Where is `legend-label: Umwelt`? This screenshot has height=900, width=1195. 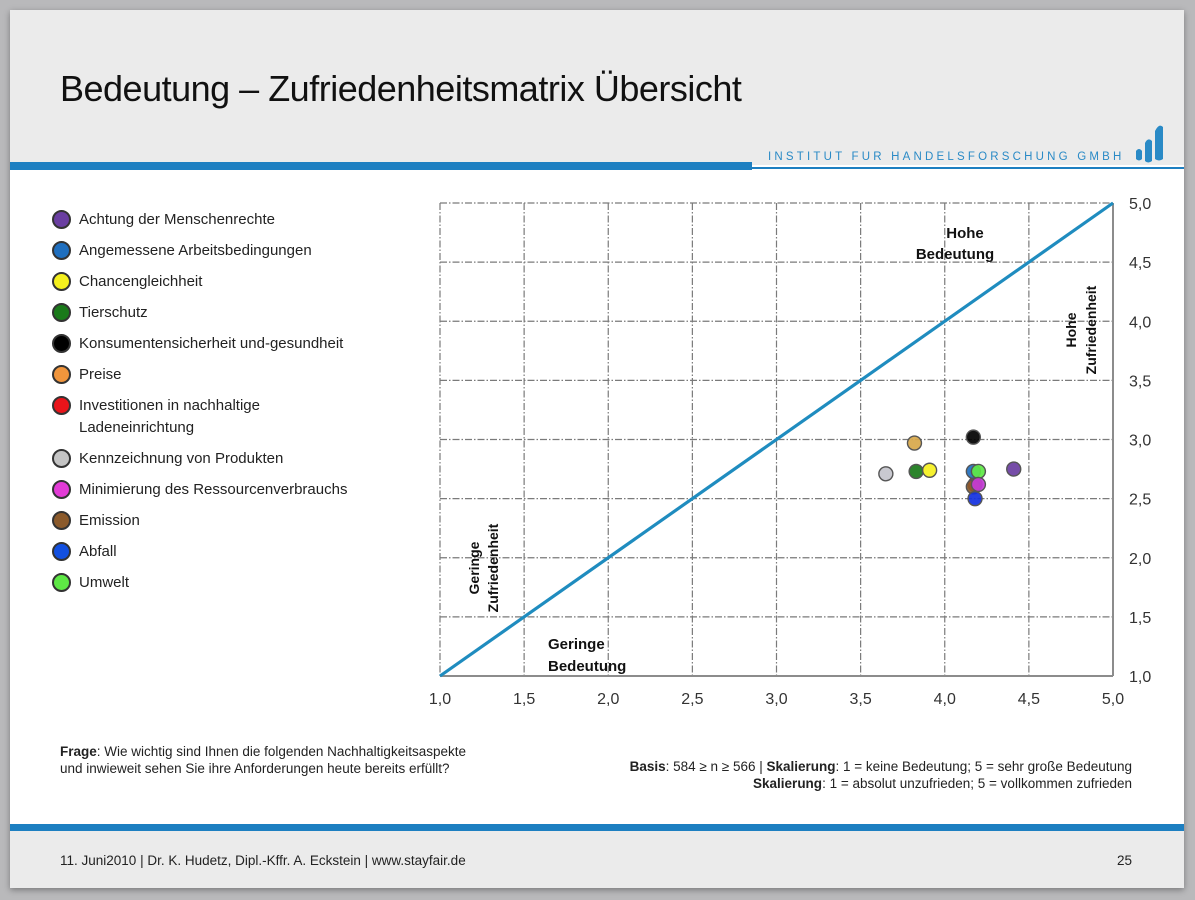 legend-label: Umwelt is located at coordinates (104, 582).